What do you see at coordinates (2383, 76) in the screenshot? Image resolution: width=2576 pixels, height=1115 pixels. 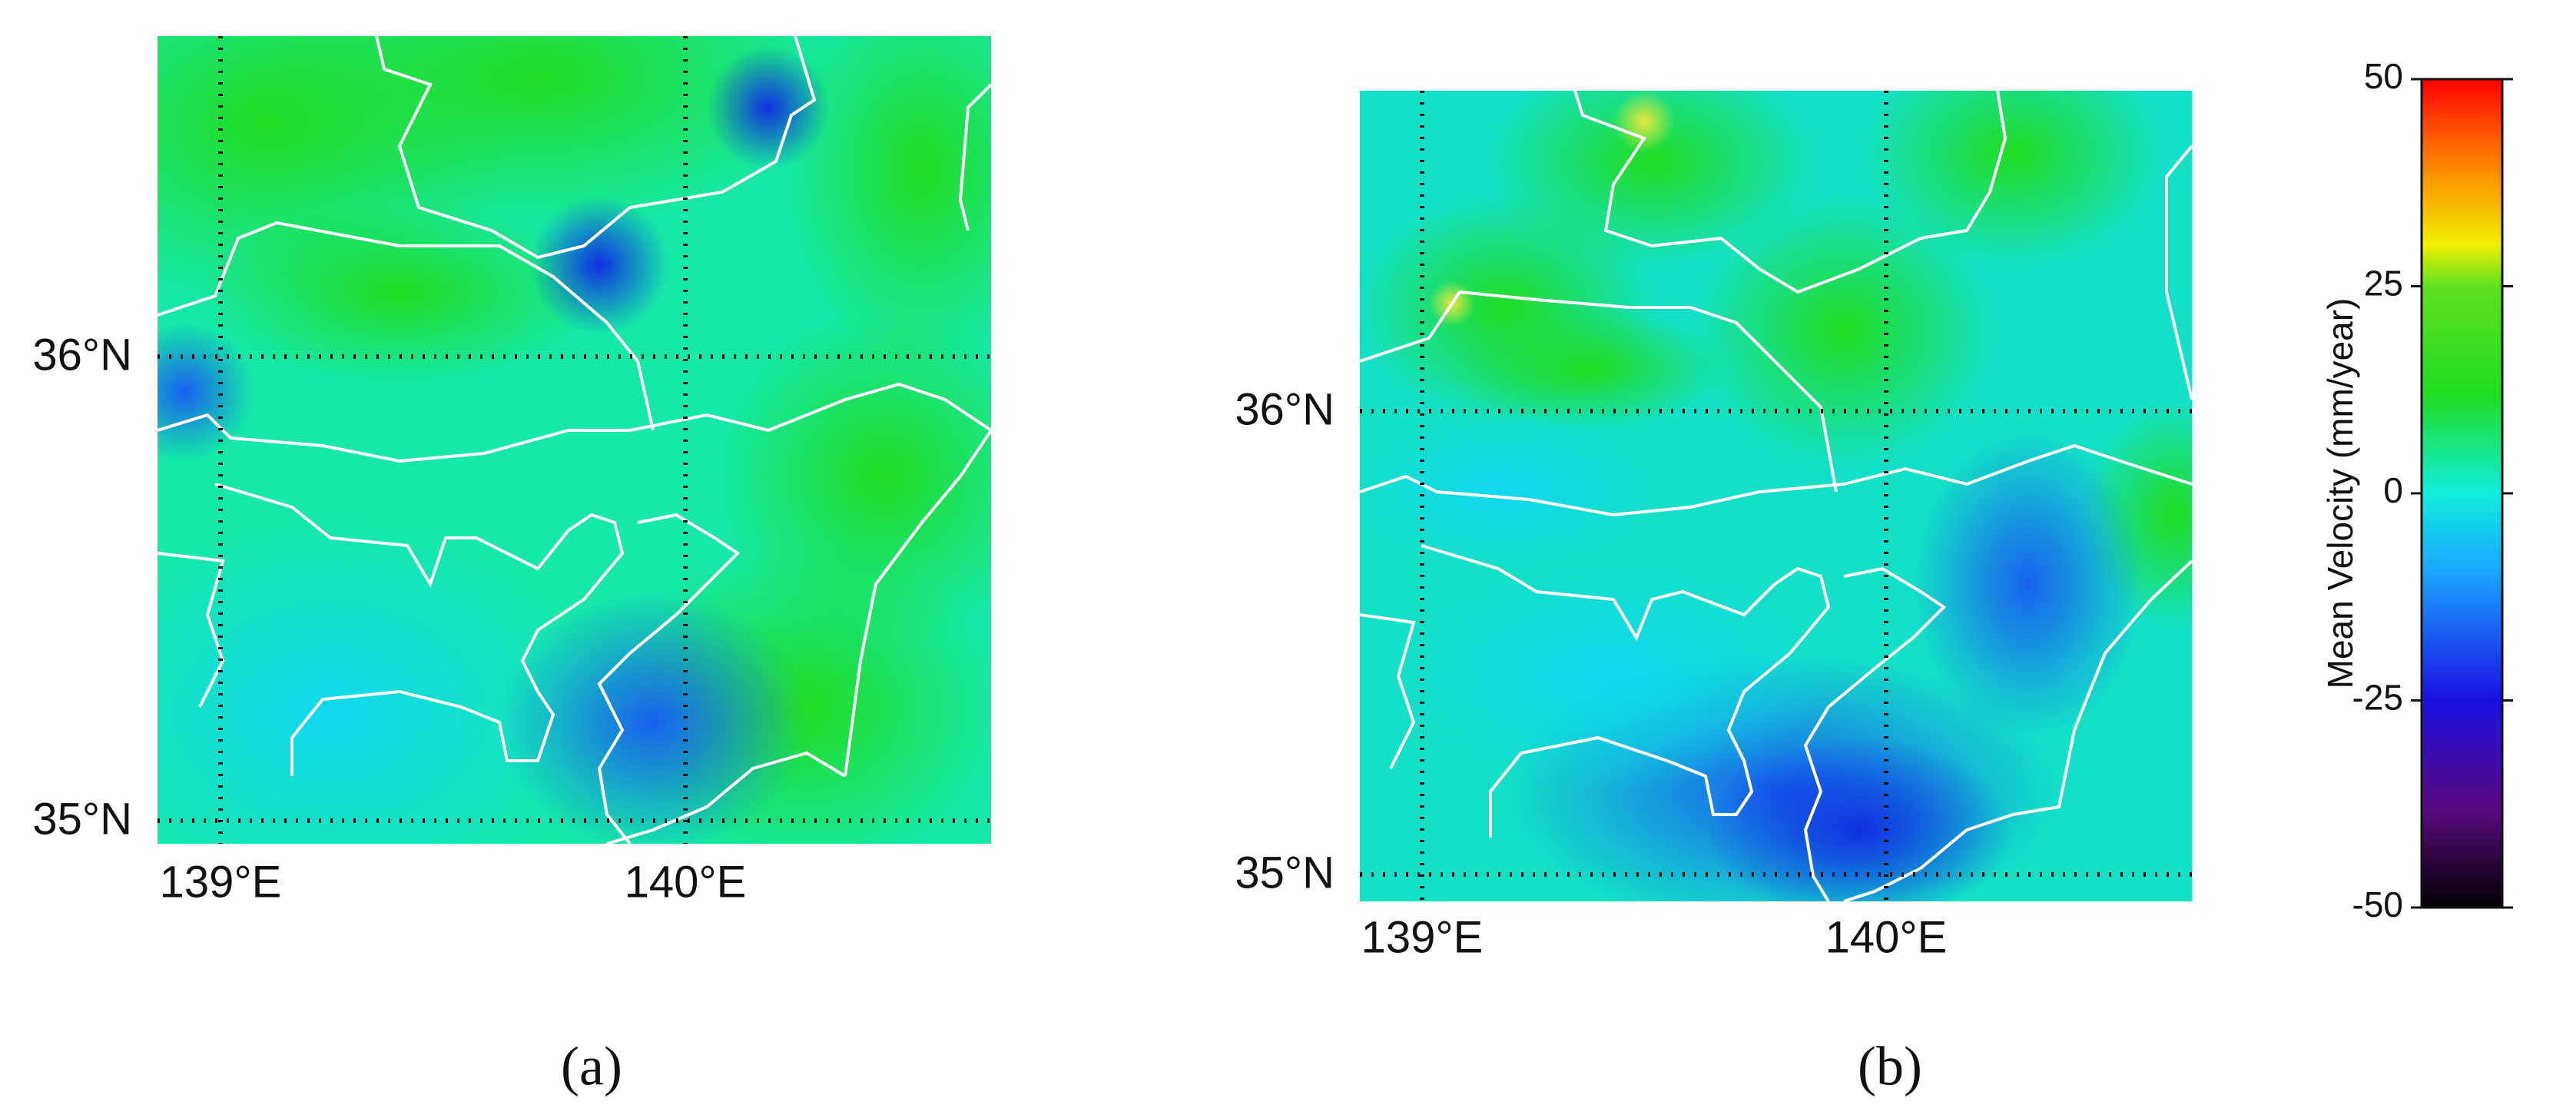 I see `colorbar-tick-label: 50` at bounding box center [2383, 76].